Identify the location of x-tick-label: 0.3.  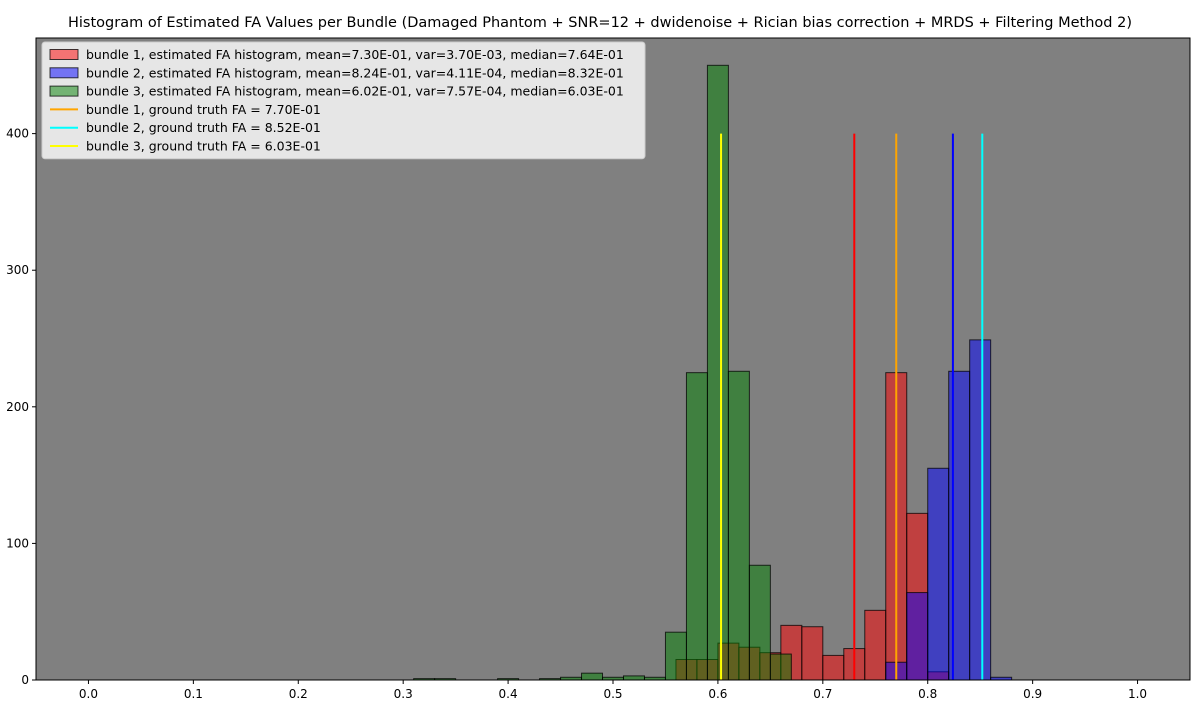
(403, 694).